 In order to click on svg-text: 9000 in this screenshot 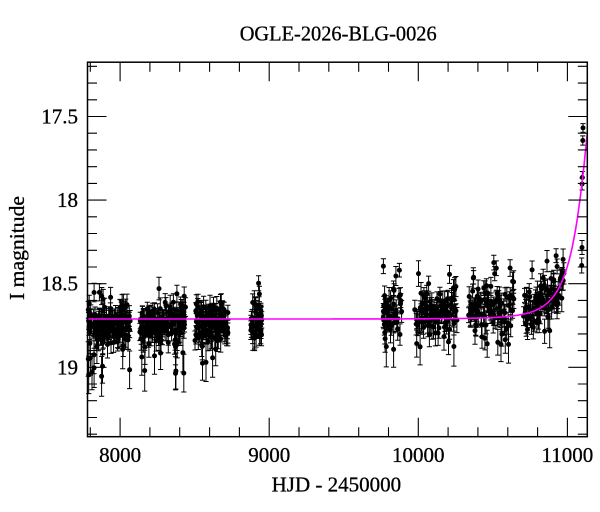, I will do `click(269, 455)`.